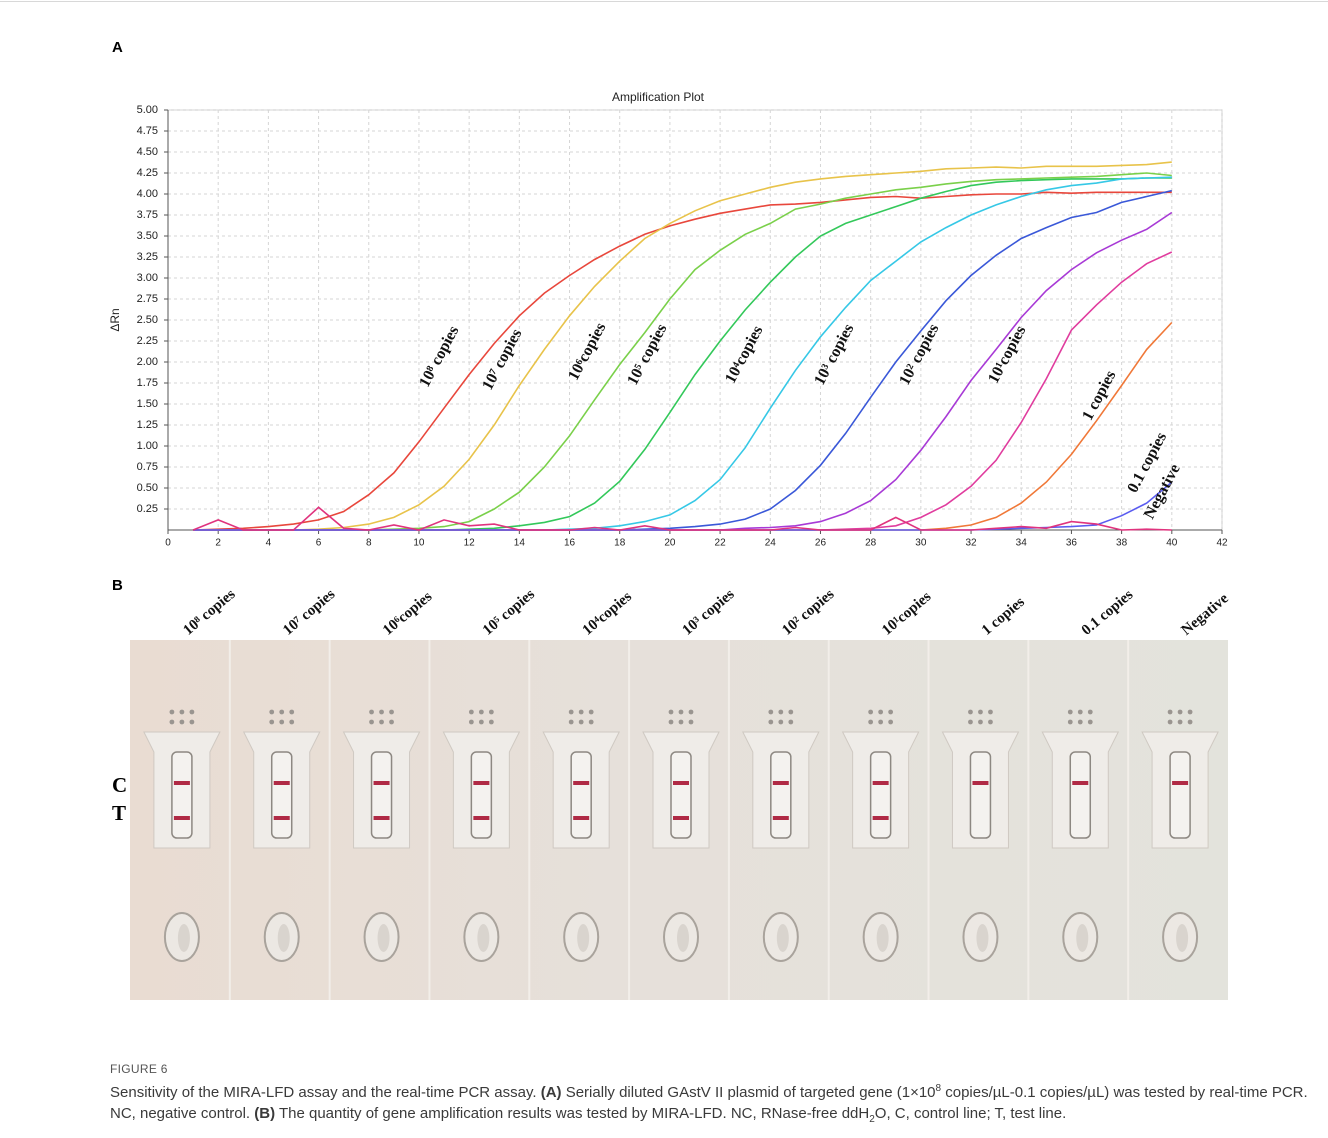 The height and width of the screenshot is (1138, 1328). I want to click on strip-label: 0.1 copies, so click(1108, 613).